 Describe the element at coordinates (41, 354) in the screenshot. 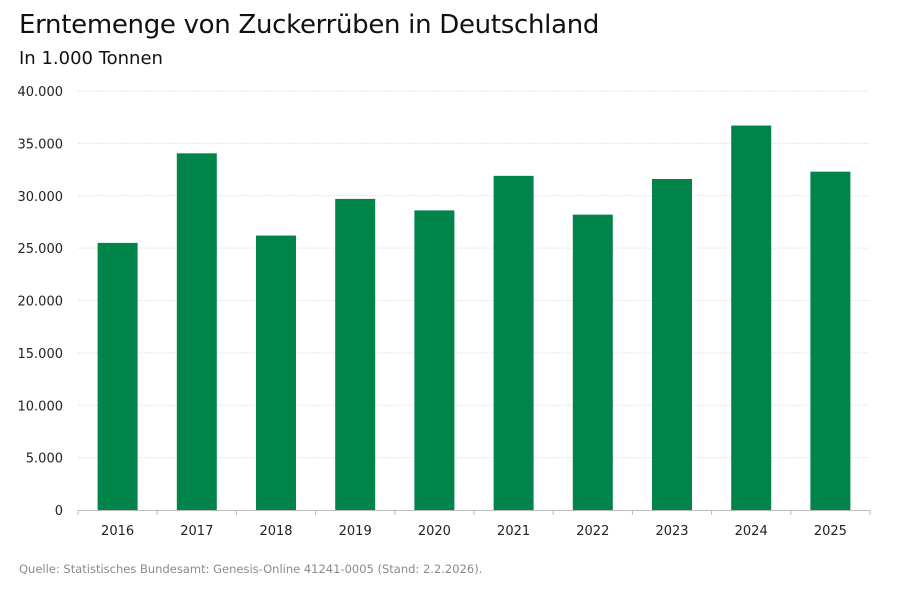

I see `y-tick-label: 15.000` at that location.